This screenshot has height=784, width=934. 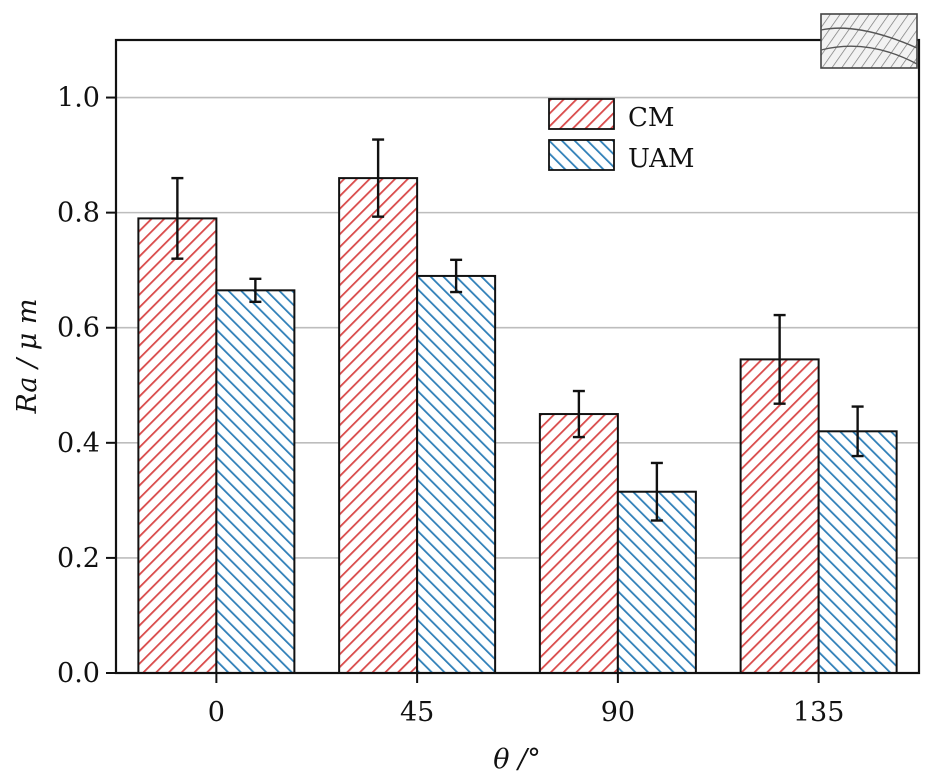 I want to click on x-axis-ticks: 0 45 90 135, so click(x=526, y=700).